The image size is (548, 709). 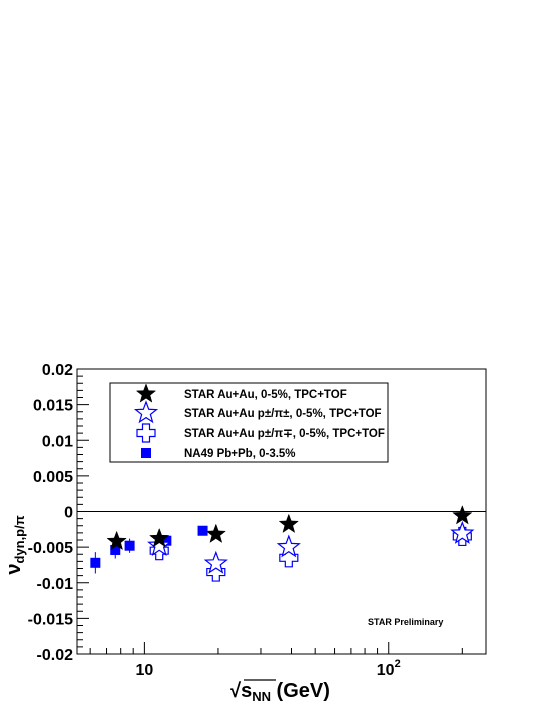 I want to click on y-tick-label: -0.02, so click(x=55, y=655).